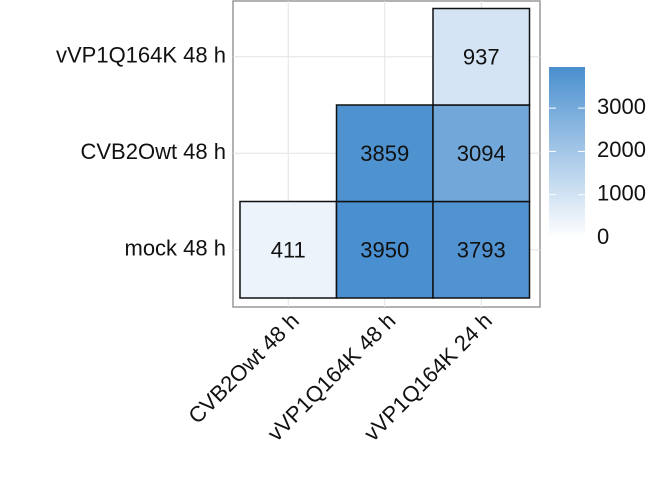 The width and height of the screenshot is (660, 477). I want to click on cell-label: 937, so click(481, 57).